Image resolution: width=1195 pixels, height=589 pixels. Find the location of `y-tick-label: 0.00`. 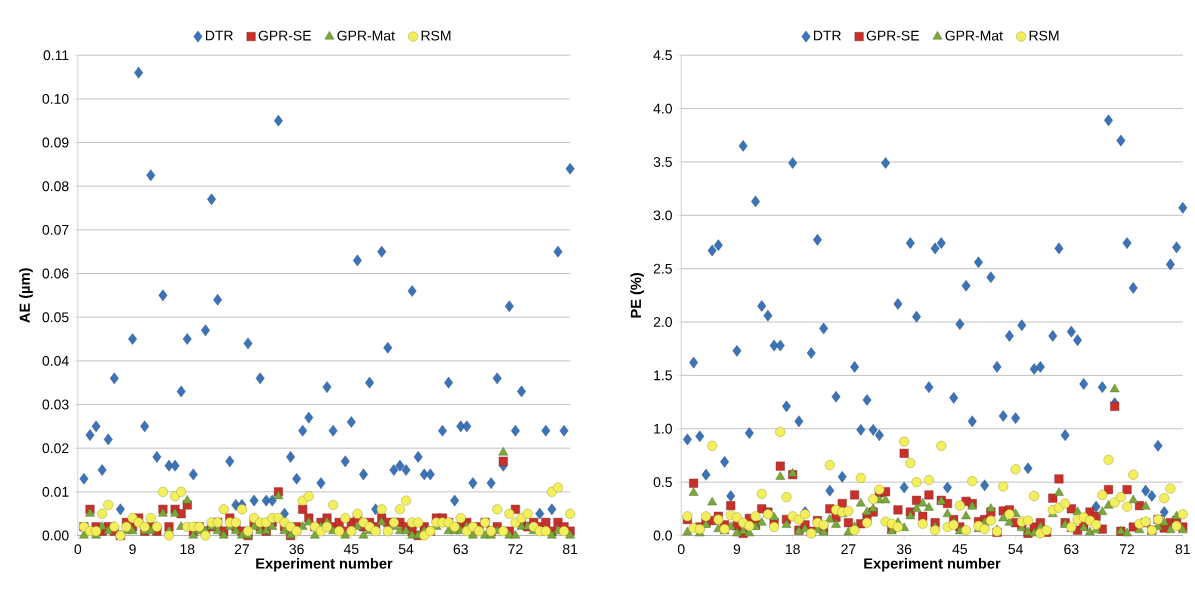

y-tick-label: 0.00 is located at coordinates (55, 535).